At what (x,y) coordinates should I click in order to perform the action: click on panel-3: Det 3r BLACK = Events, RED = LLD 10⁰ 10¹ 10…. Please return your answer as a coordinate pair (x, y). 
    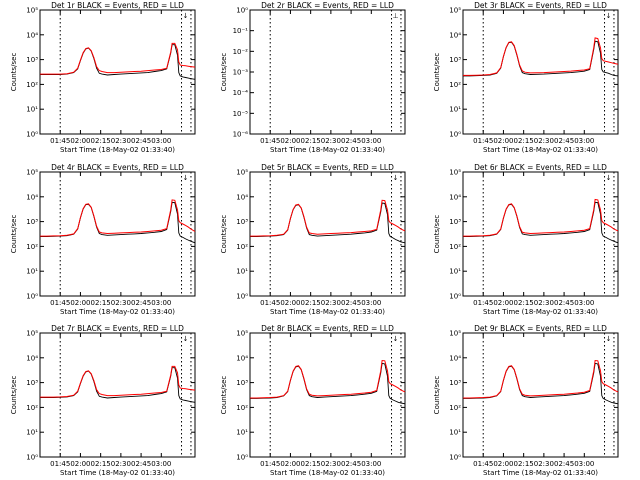
    Looking at the image, I should click on (526, 77).